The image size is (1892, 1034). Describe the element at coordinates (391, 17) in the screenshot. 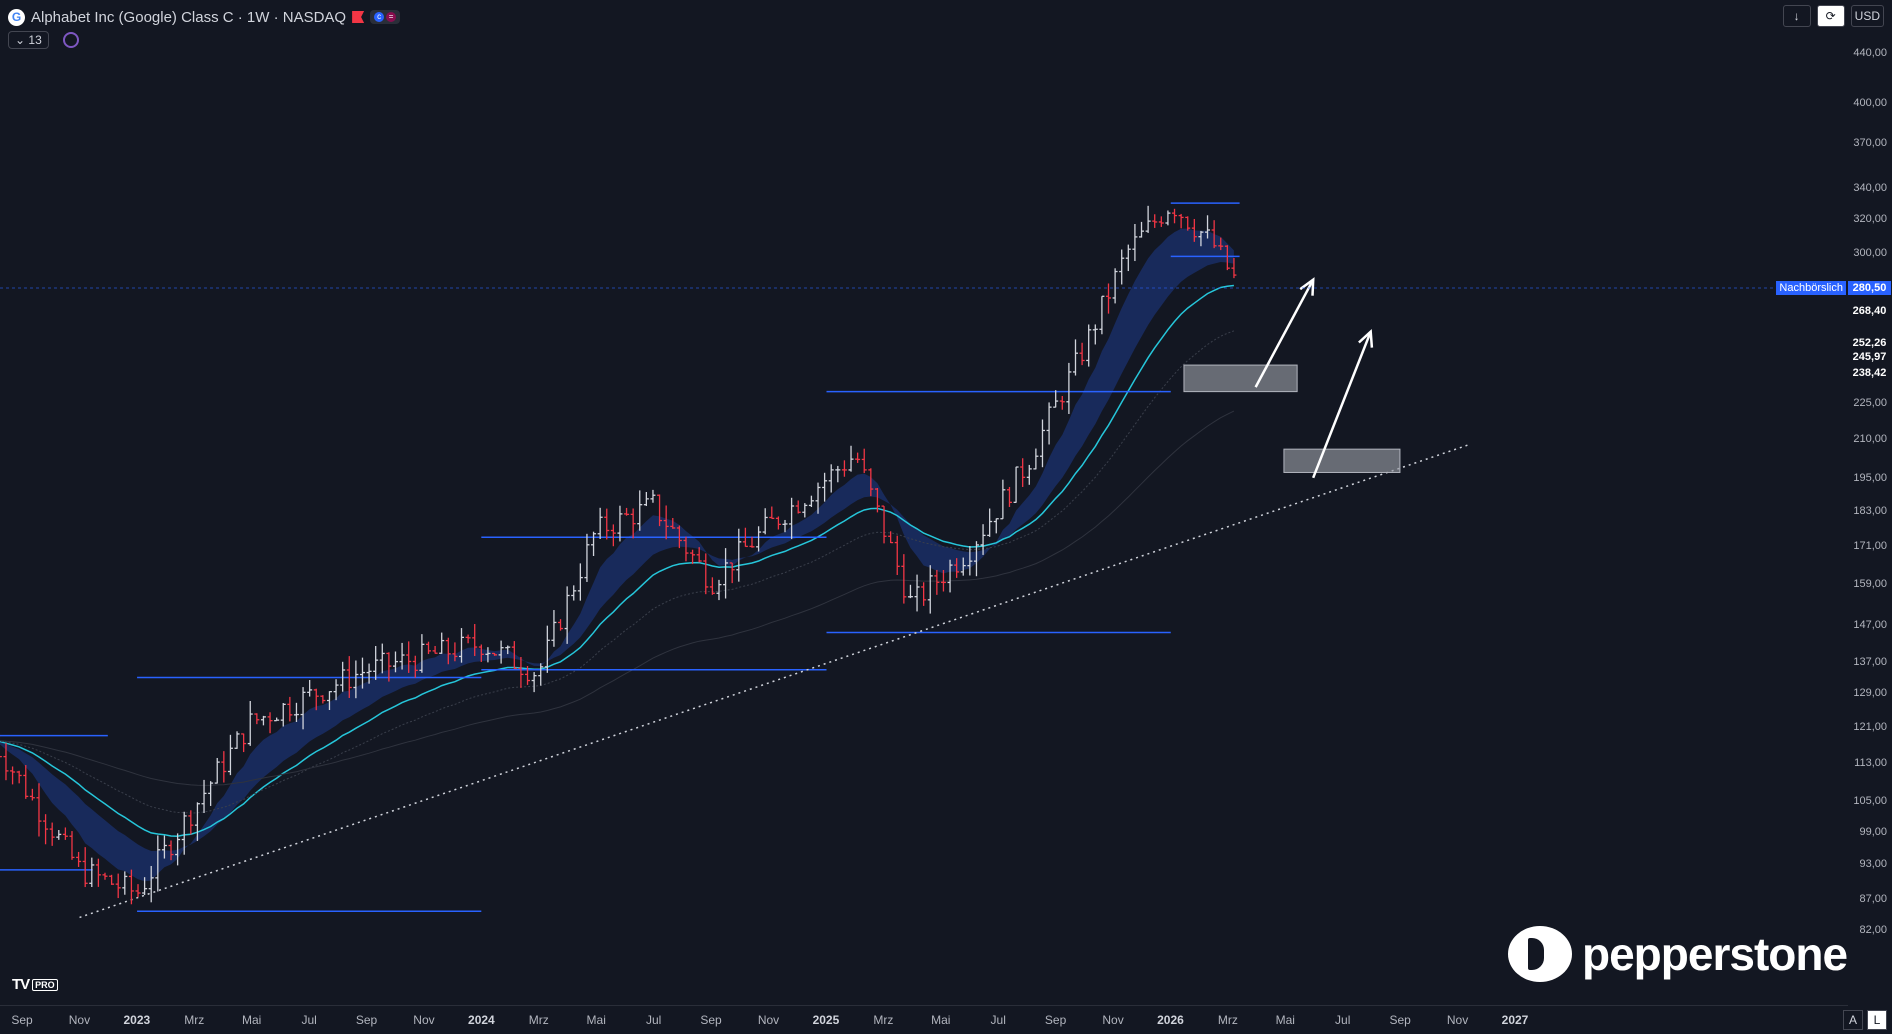

I see `equal-pill-icon: =` at that location.